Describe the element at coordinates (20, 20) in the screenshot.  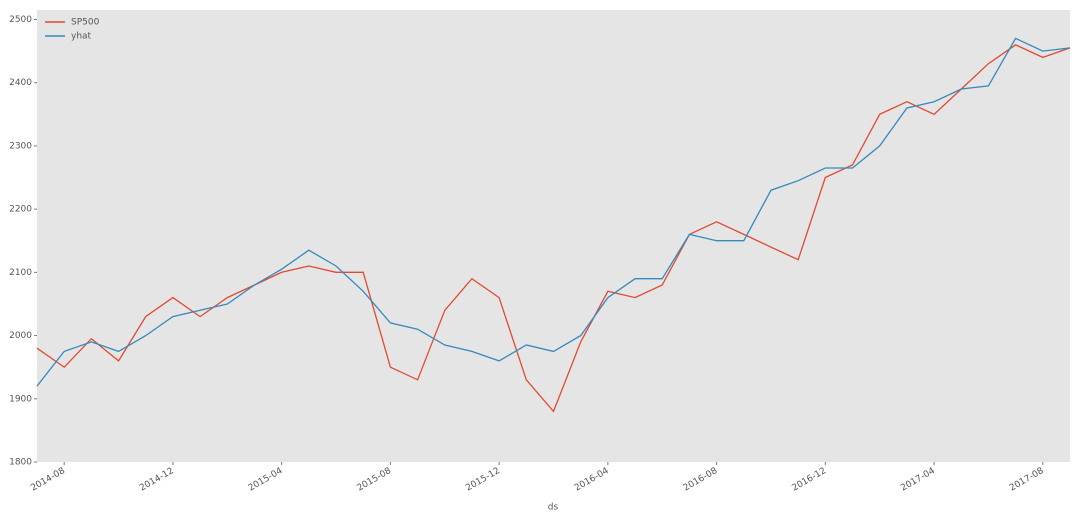
I see `y-tick-label: 2500` at that location.